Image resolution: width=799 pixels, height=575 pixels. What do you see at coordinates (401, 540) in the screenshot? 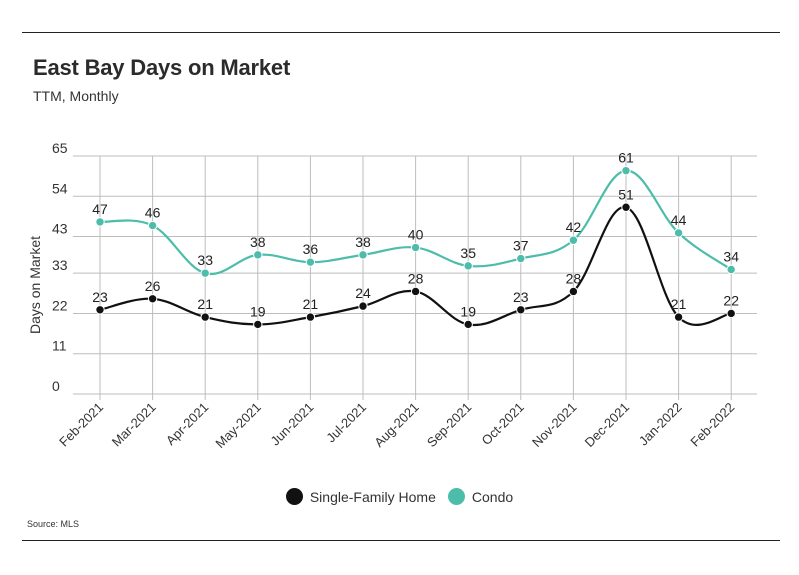
I see `bottom-rule` at bounding box center [401, 540].